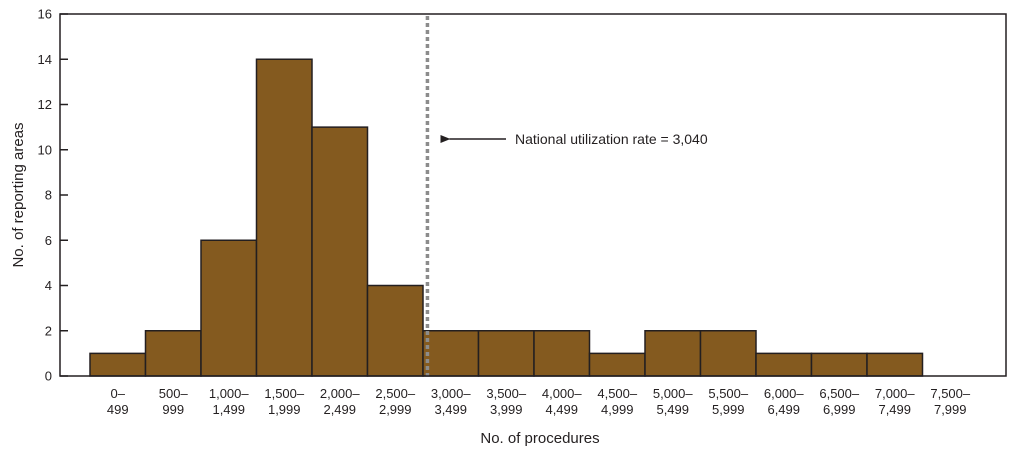 This screenshot has width=1020, height=453. What do you see at coordinates (895, 393) in the screenshot?
I see `x-tick-label: 7,000–` at bounding box center [895, 393].